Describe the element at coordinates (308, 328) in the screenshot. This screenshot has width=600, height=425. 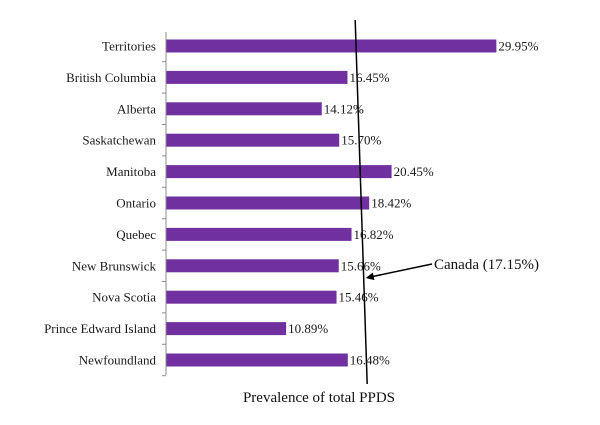
I see `value-label-prince-edward-island: 10.89%` at that location.